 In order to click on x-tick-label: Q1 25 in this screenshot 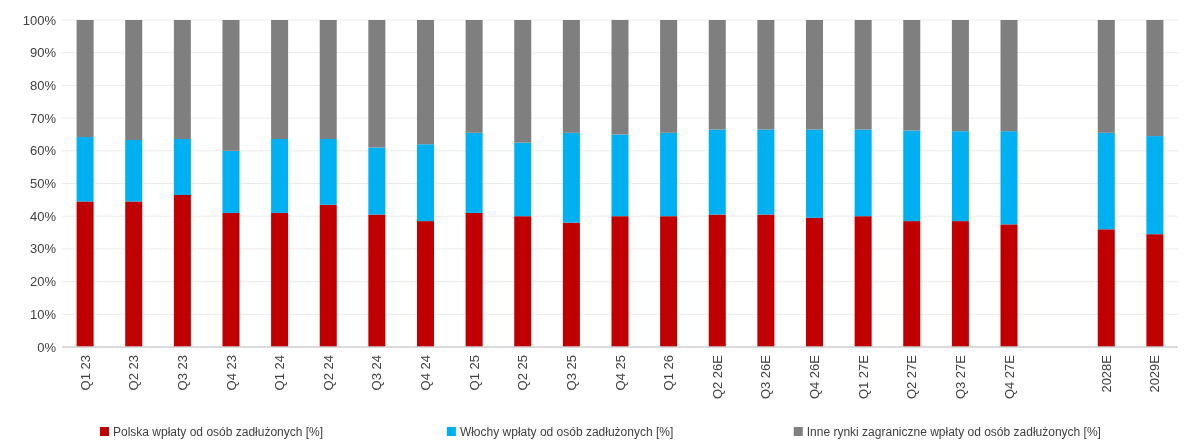, I will do `click(474, 373)`.